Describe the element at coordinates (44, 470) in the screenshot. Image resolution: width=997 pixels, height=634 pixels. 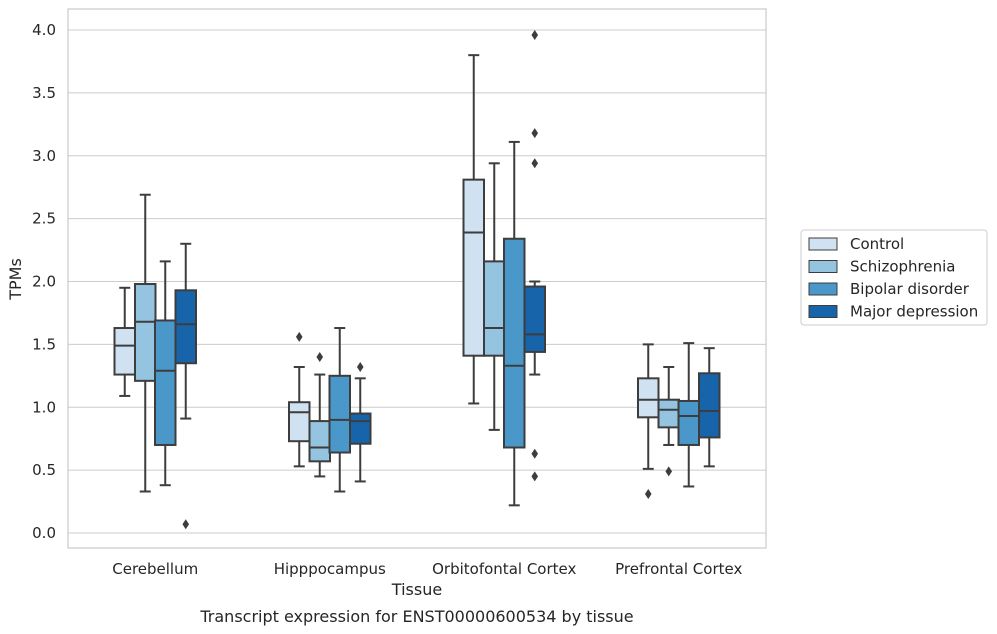
I see `y-tick-label: 0.5` at that location.